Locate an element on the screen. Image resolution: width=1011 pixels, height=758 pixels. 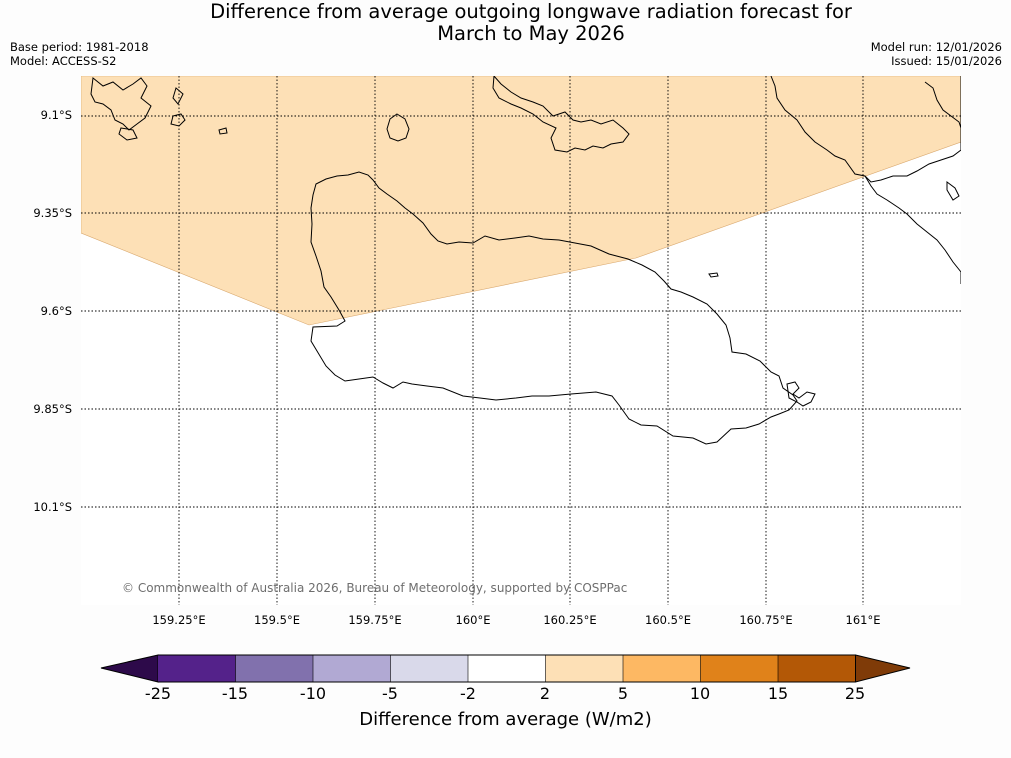
colorbar-tick: 2 is located at coordinates (545, 693).